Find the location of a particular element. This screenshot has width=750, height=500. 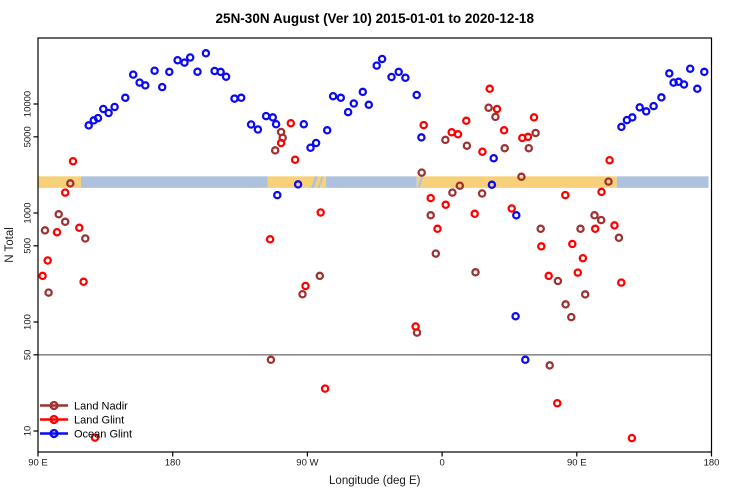

legend-marker-ocean-glint is located at coordinates (54, 433).